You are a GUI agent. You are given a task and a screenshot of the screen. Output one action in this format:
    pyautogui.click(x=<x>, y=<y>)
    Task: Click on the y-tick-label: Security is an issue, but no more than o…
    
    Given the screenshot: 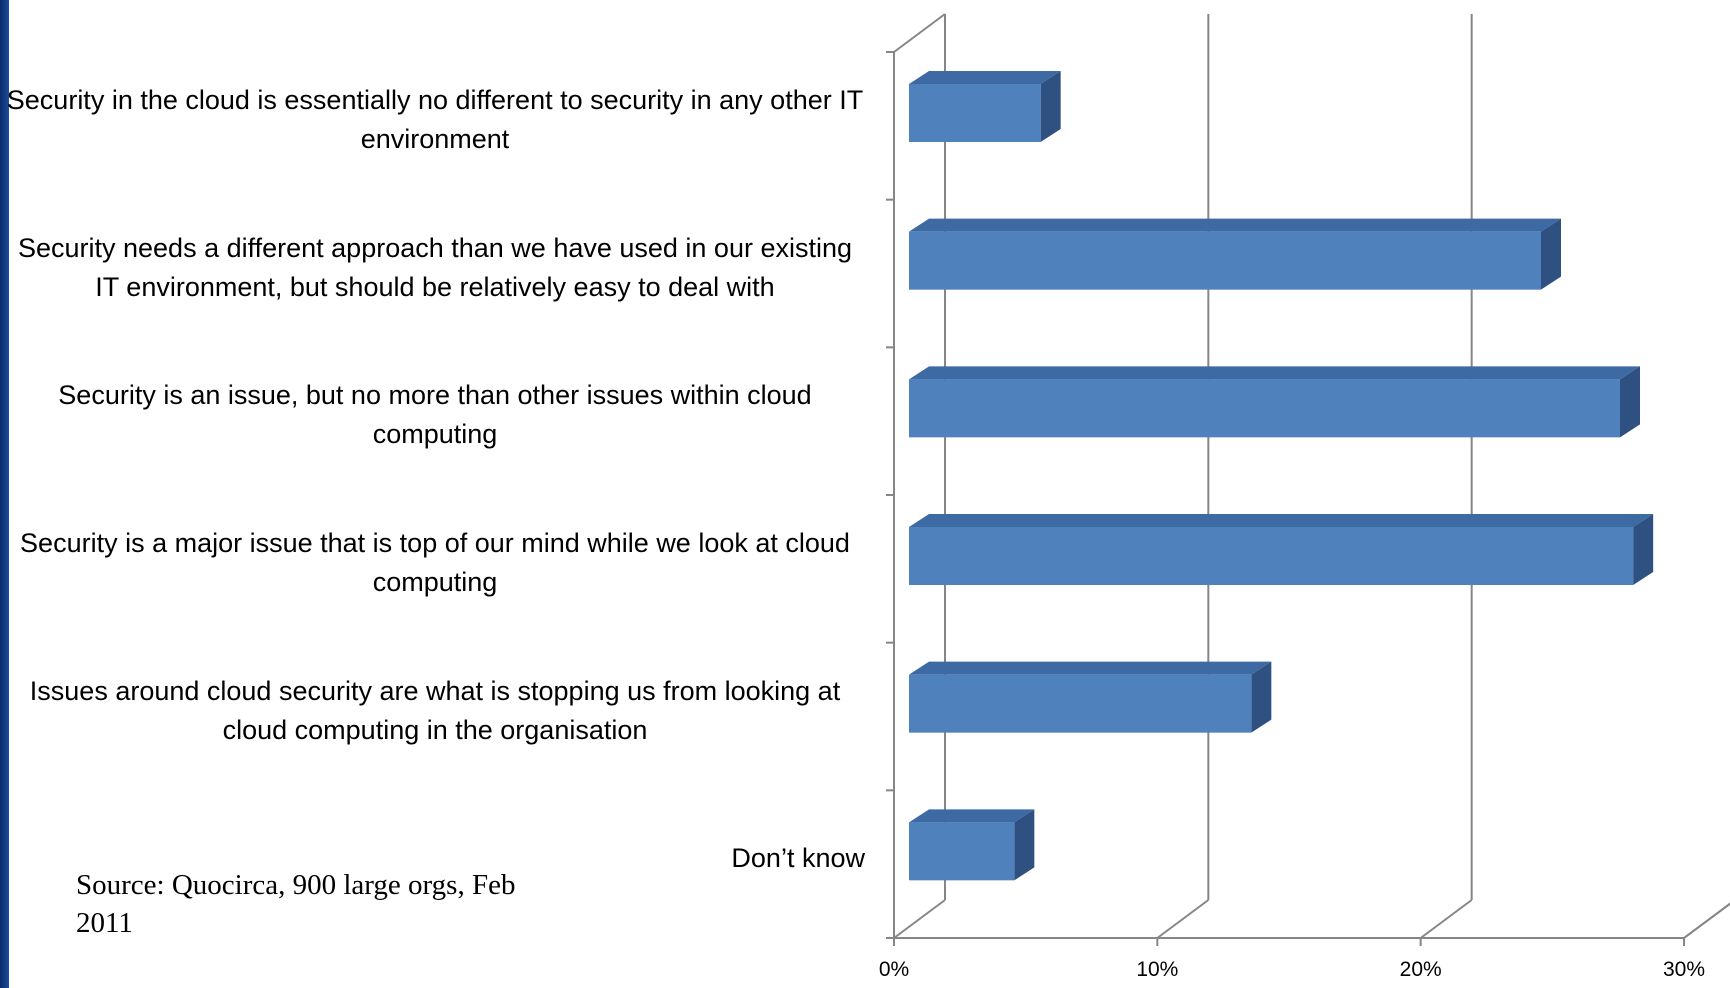 What is the action you would take?
    pyautogui.click(x=435, y=415)
    